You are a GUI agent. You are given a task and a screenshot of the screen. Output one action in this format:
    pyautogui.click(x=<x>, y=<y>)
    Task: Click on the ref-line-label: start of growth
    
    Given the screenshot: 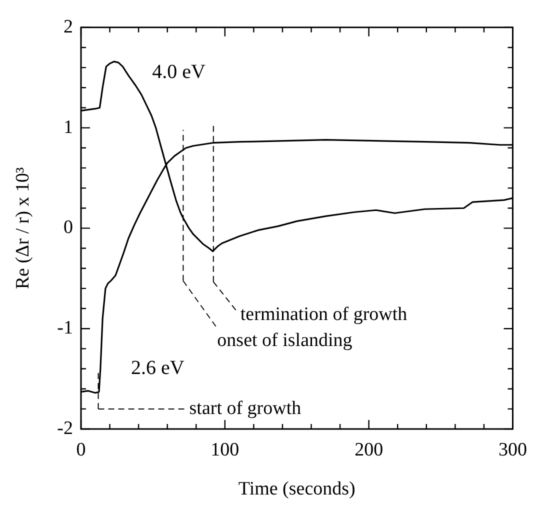 What is the action you would take?
    pyautogui.click(x=245, y=409)
    